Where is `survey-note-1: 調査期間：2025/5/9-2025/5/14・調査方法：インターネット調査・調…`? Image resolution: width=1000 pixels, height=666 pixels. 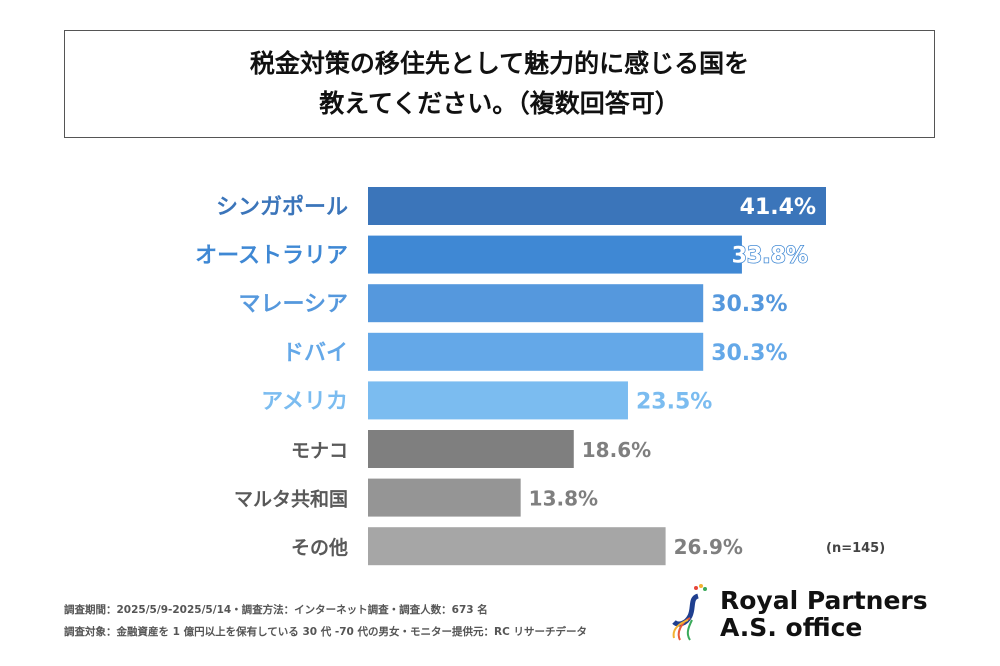 survey-note-1: 調査期間：2025/5/9-2025/5/14・調査方法：インターネット調査・調… is located at coordinates (276, 610).